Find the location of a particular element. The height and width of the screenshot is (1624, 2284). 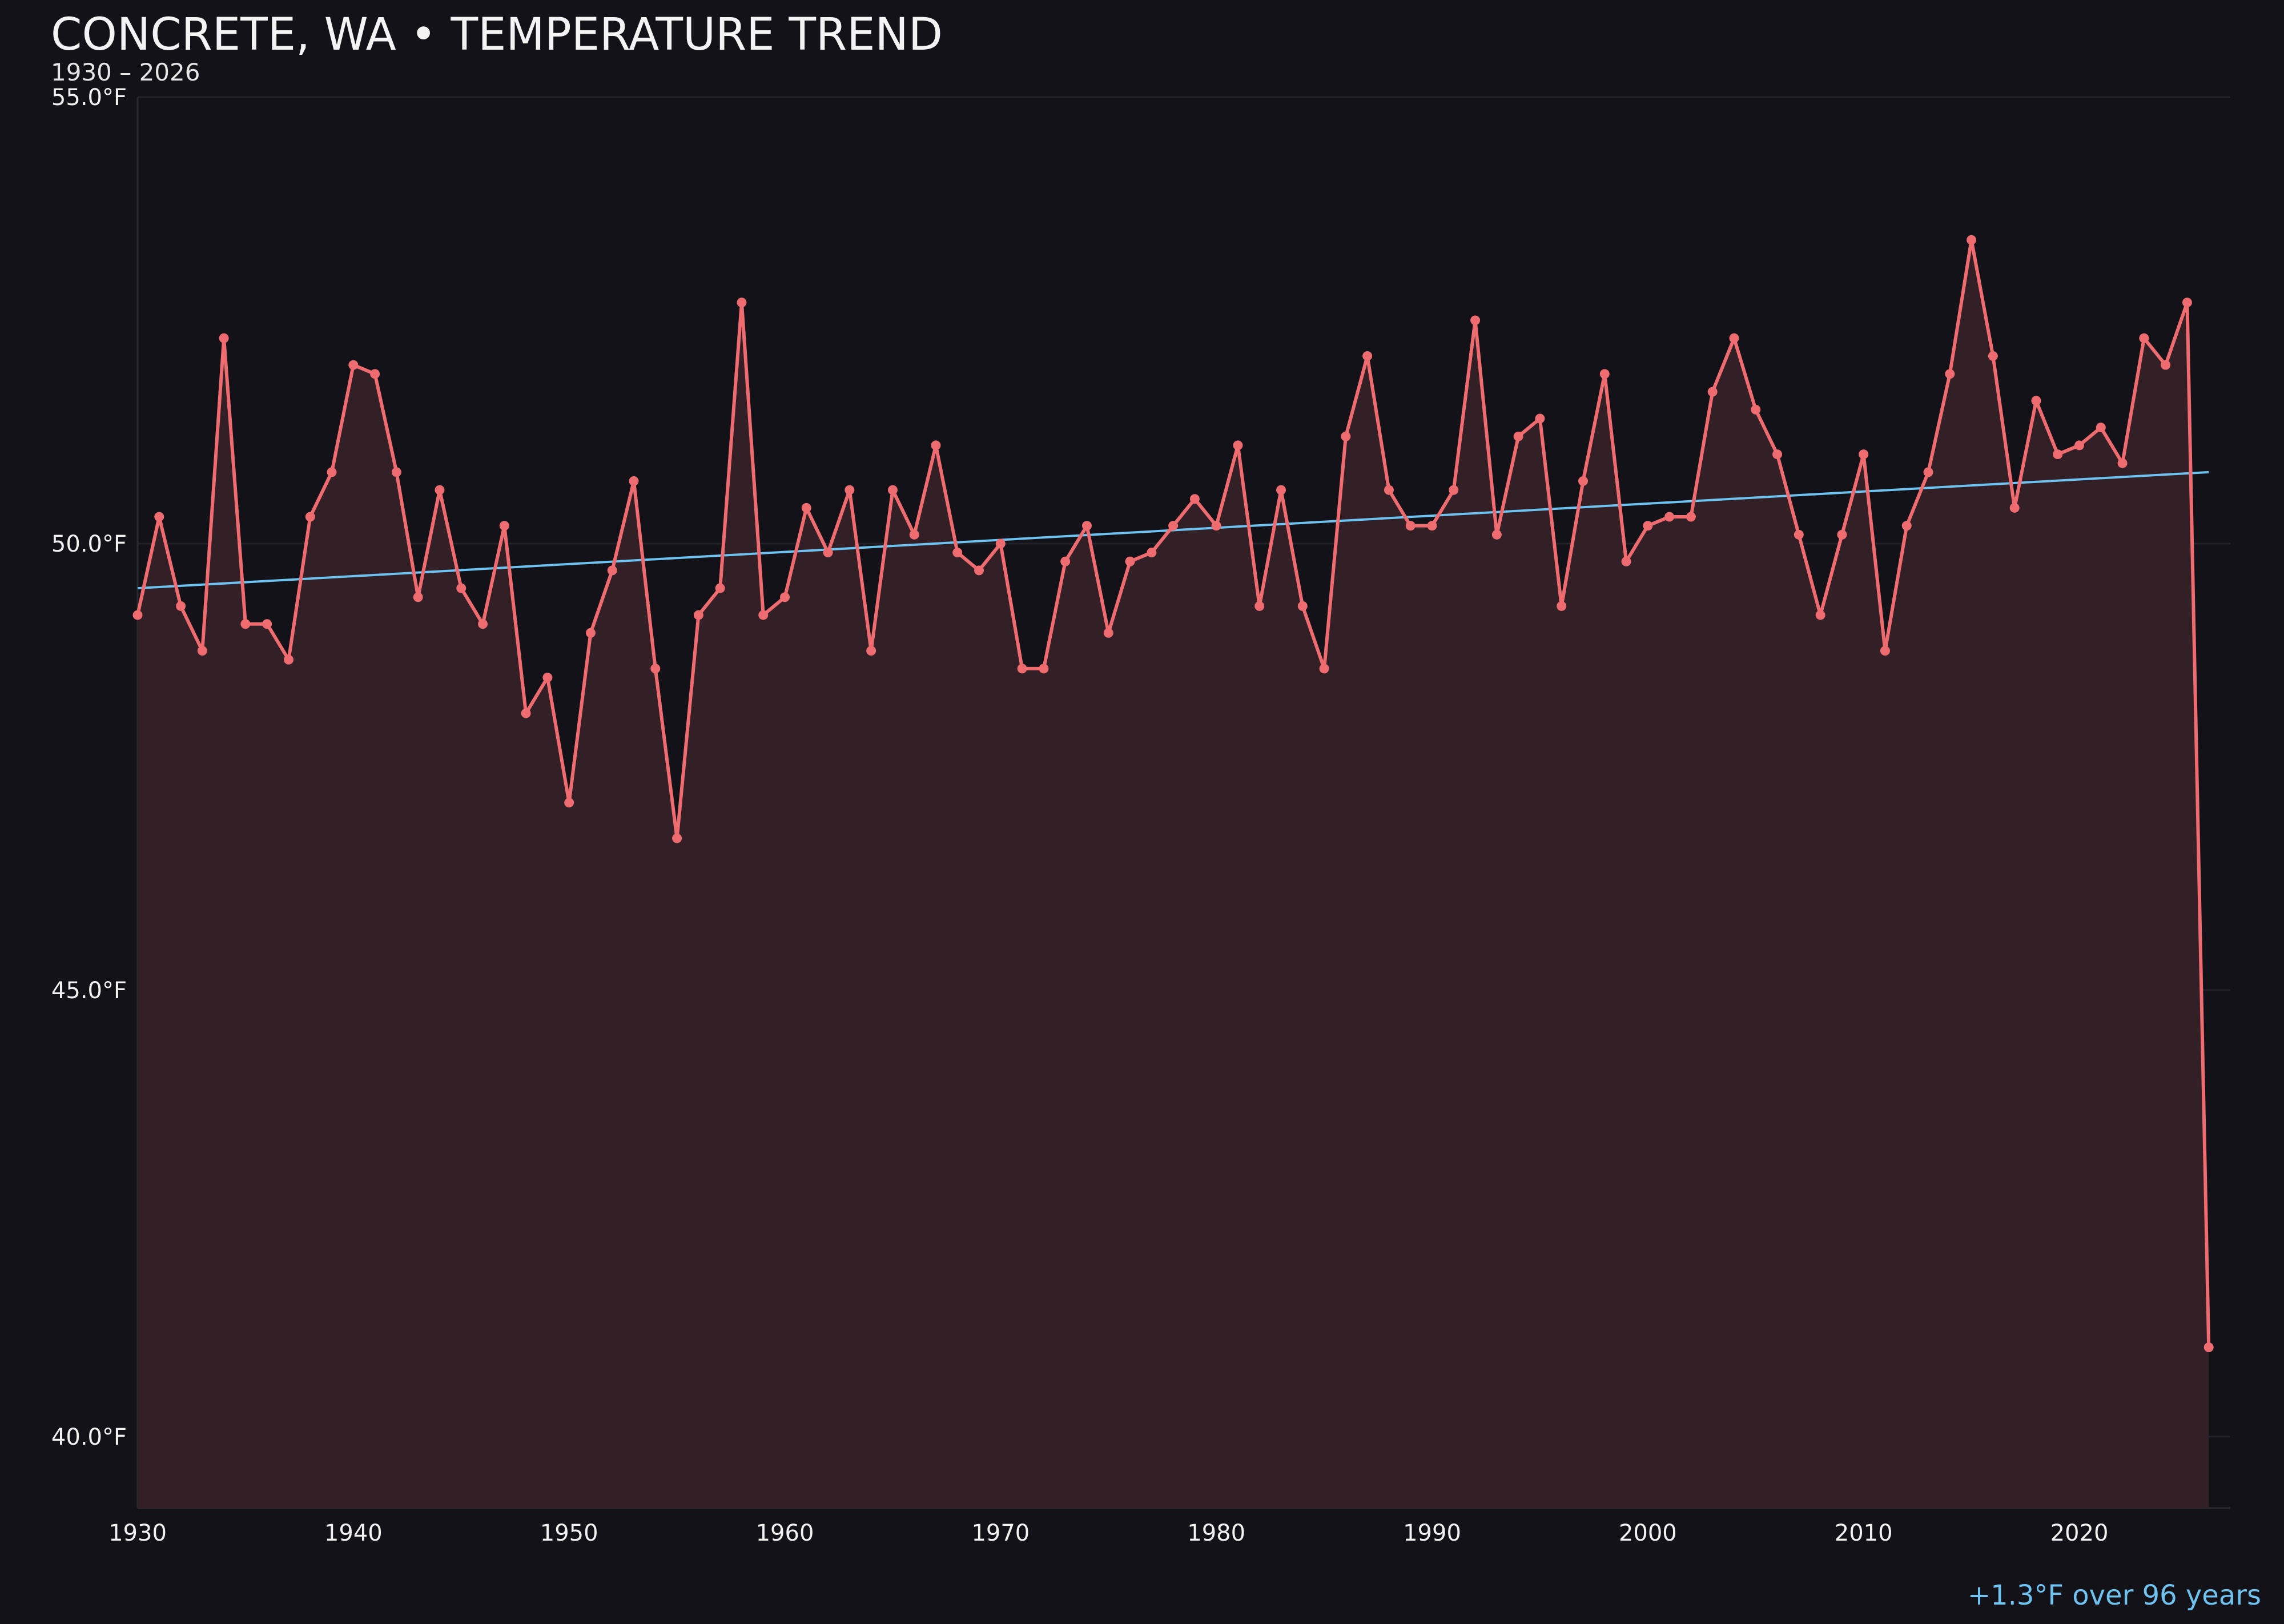

x-tick-label: 2010 is located at coordinates (1864, 1533).